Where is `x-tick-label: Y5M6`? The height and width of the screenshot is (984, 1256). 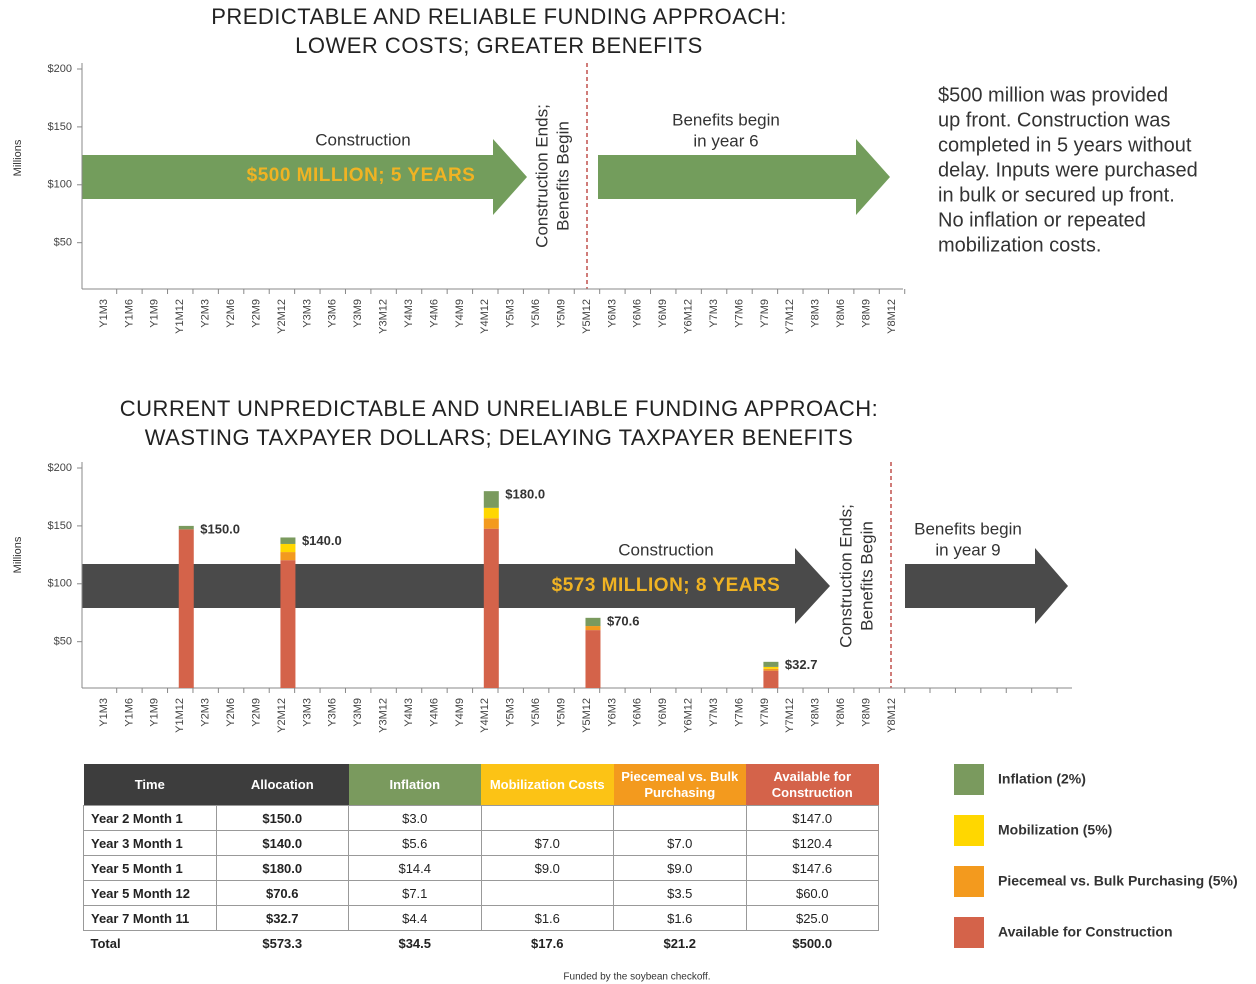 x-tick-label: Y5M6 is located at coordinates (536, 313).